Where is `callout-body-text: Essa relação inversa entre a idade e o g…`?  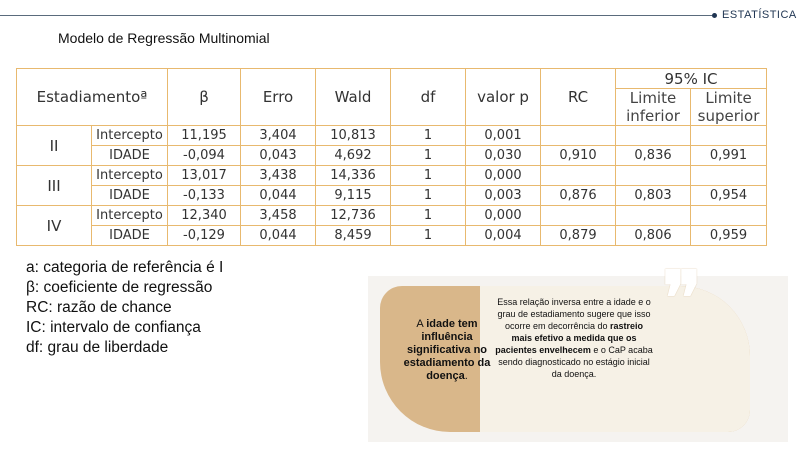
callout-body-text: Essa relação inversa entre a idade e o g… is located at coordinates (574, 338).